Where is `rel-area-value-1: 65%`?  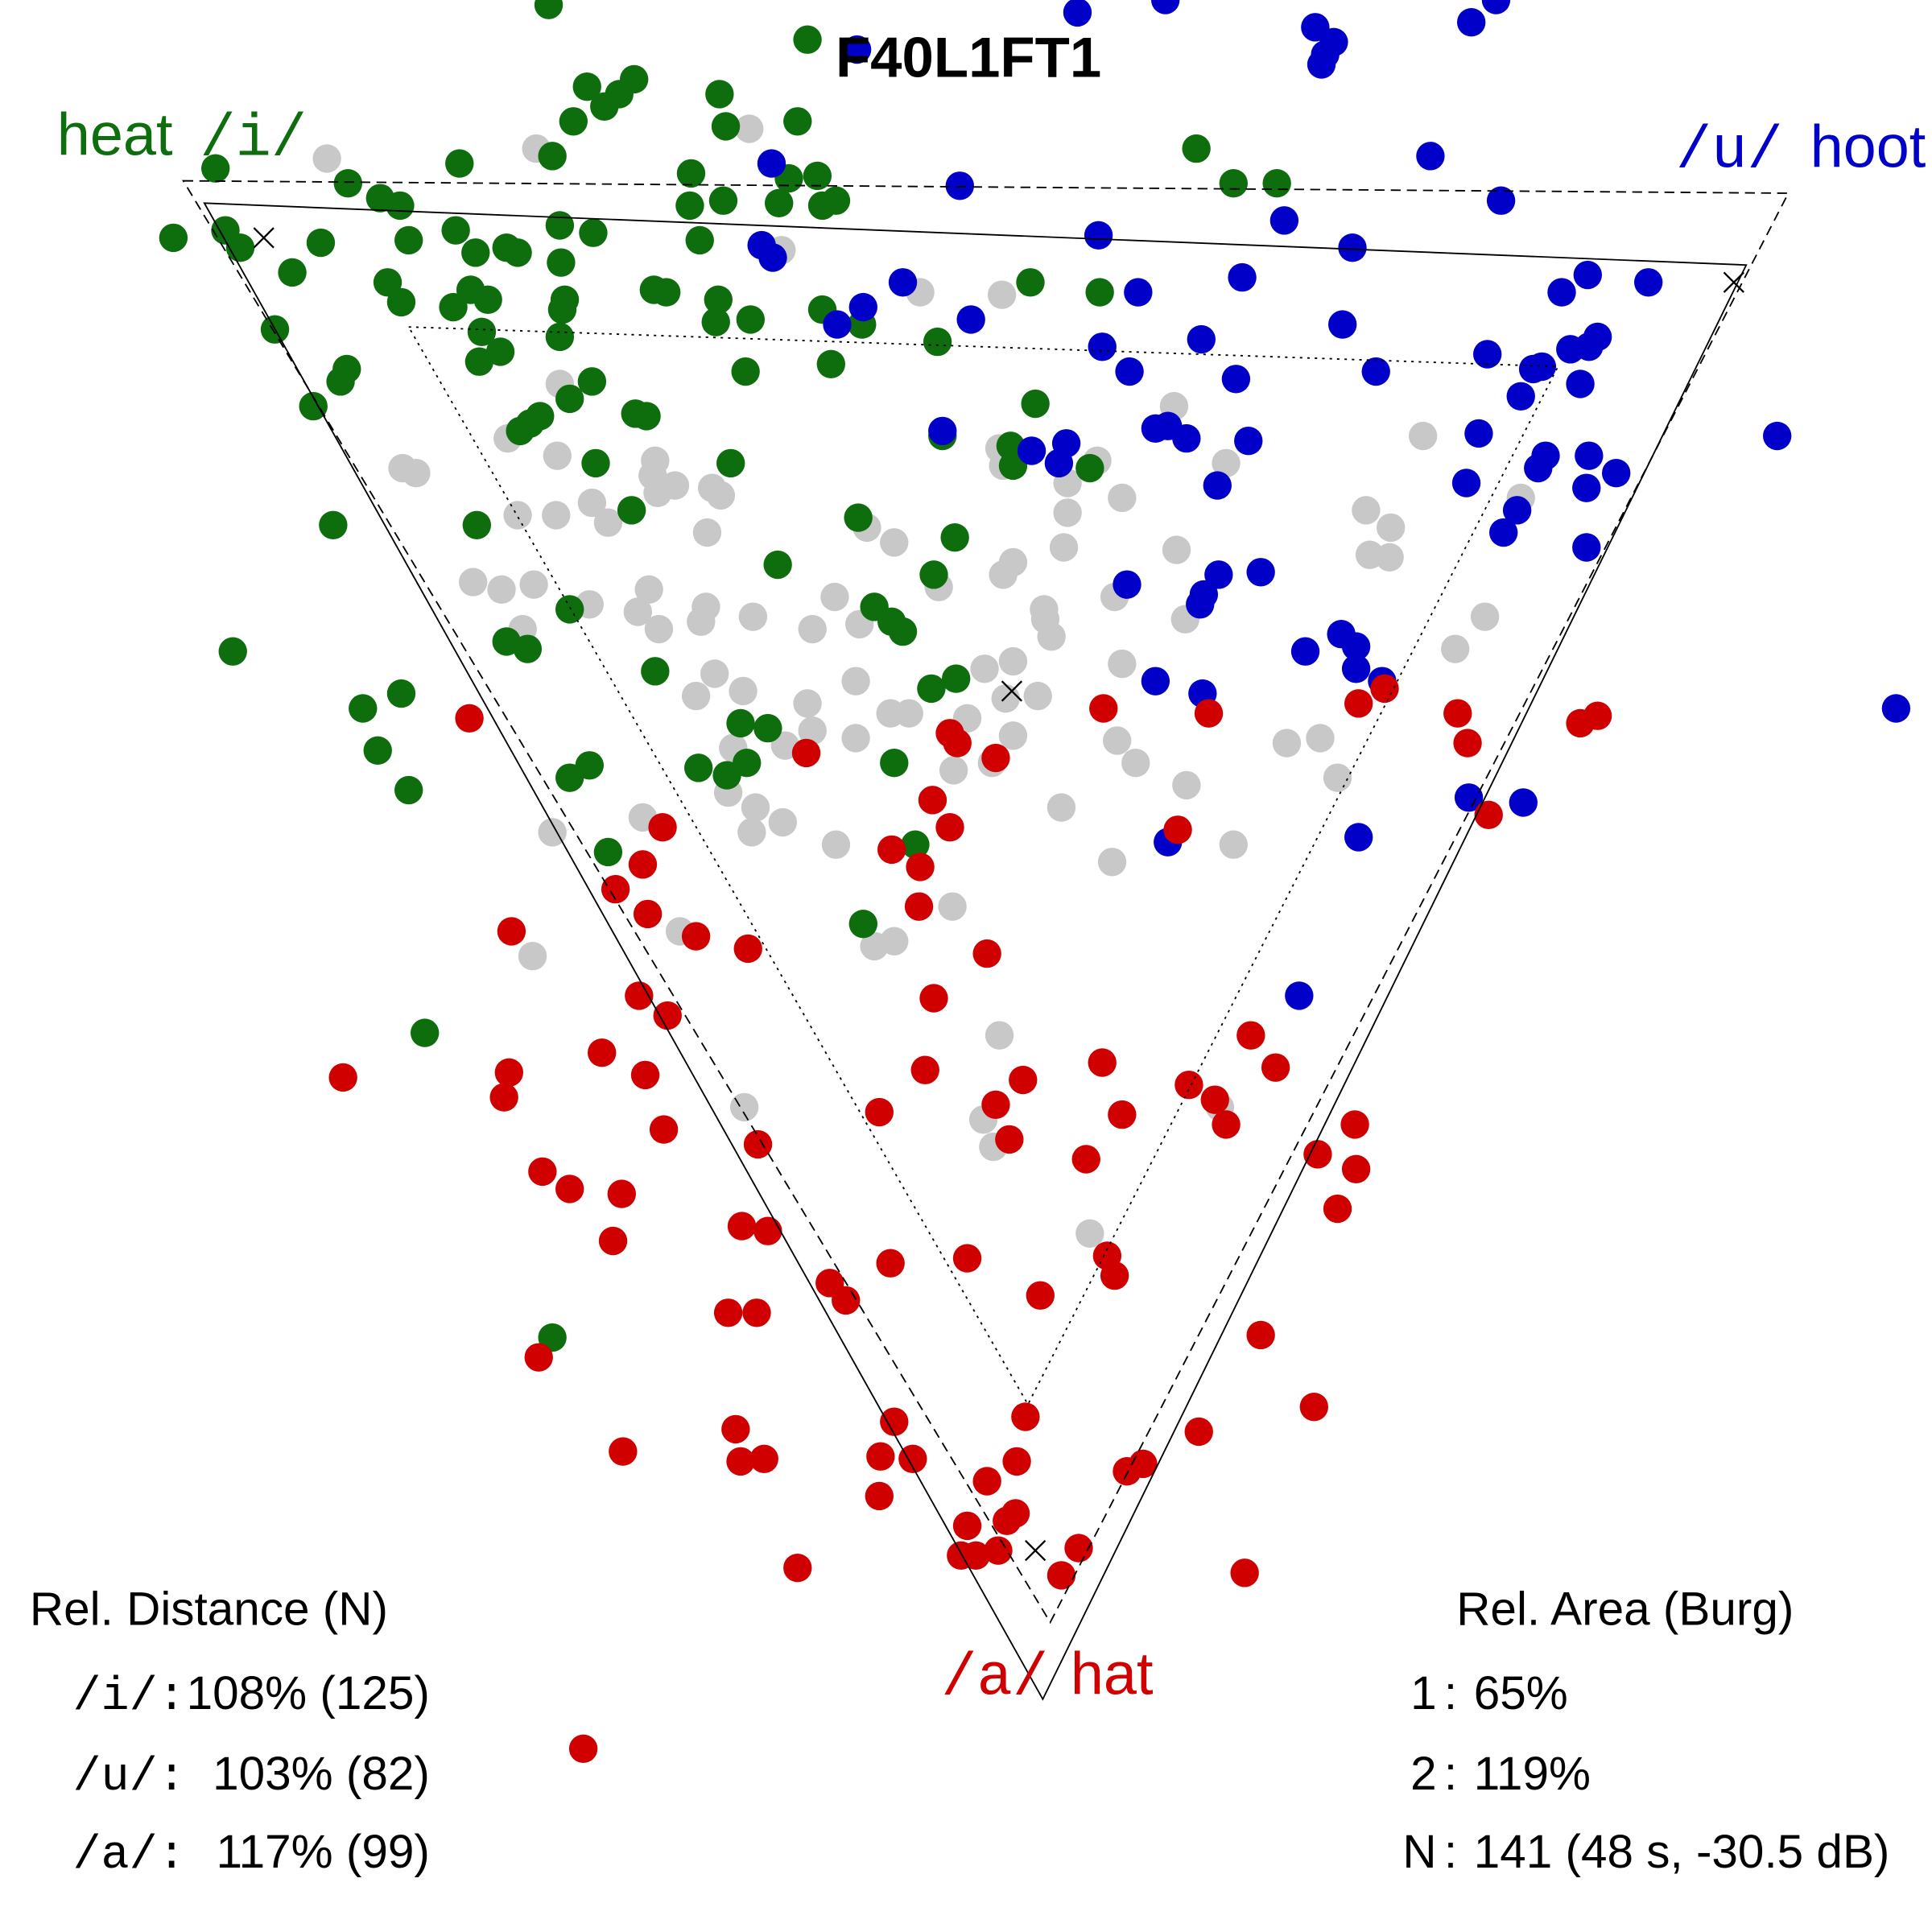
rel-area-value-1: 65% is located at coordinates (1521, 1693).